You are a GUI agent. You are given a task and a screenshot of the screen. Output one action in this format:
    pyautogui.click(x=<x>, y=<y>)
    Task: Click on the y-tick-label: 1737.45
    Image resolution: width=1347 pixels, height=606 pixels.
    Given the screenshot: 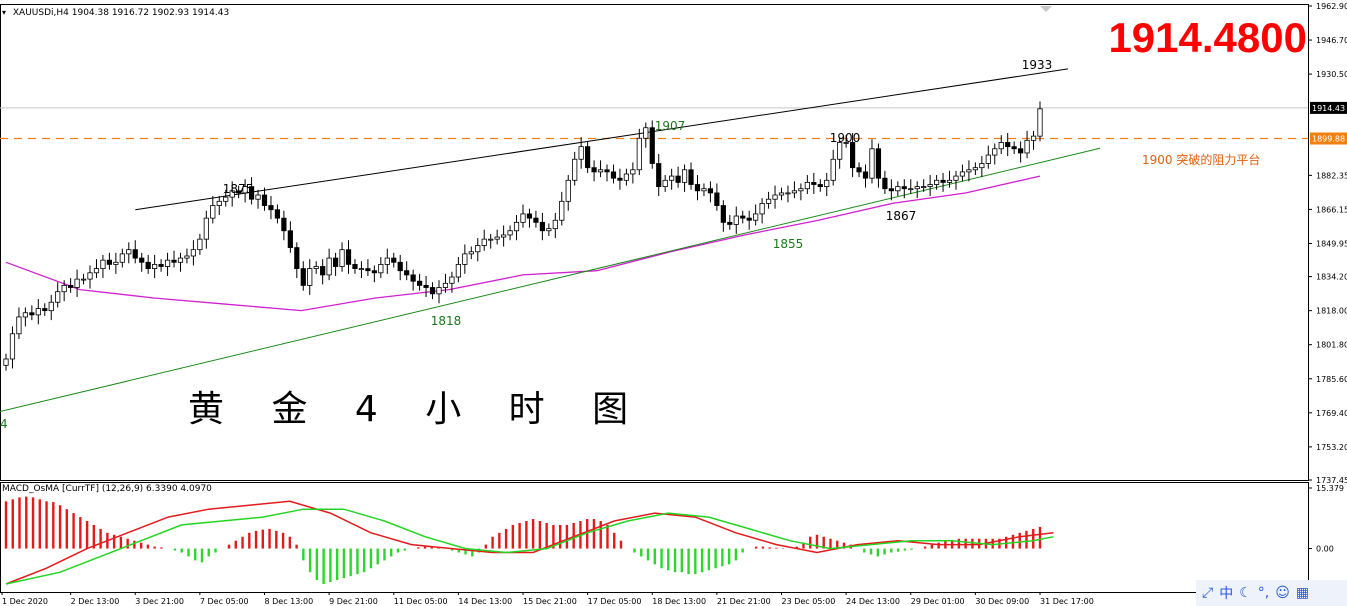 What is the action you would take?
    pyautogui.click(x=1331, y=480)
    